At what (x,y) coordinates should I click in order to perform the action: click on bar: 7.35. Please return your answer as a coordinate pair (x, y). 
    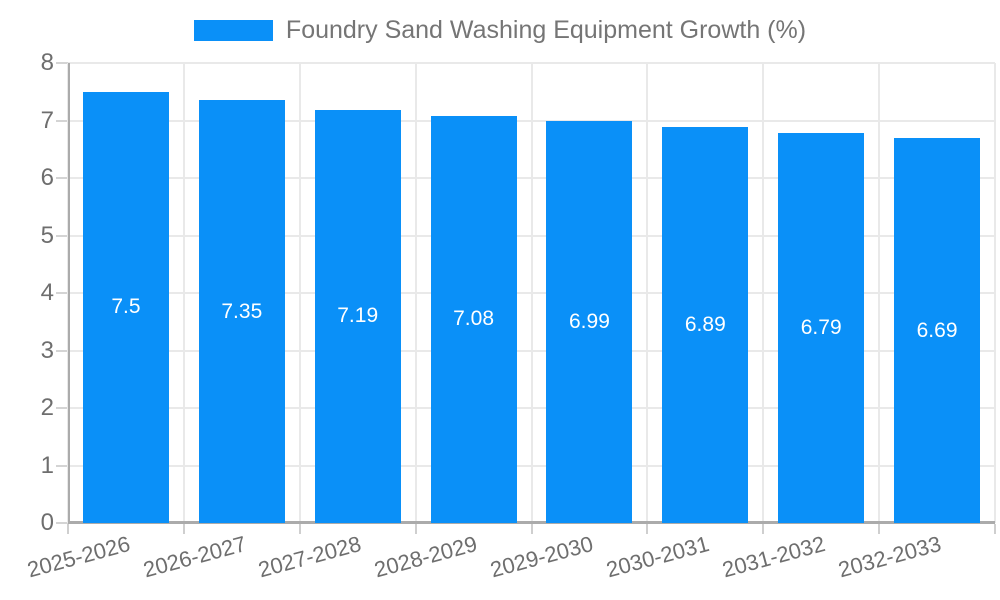
    Looking at the image, I should click on (241, 311).